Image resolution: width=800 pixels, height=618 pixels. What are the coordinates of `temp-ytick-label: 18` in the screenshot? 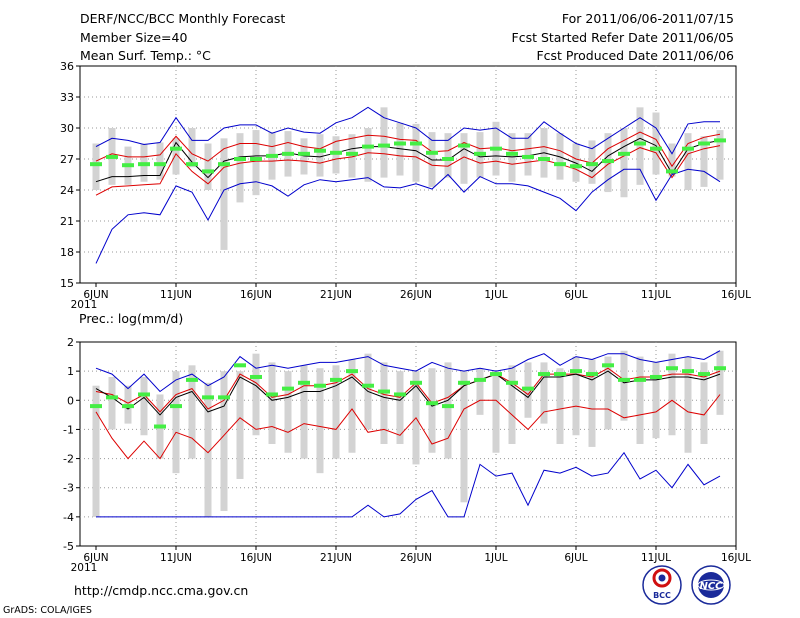 It's located at (67, 252).